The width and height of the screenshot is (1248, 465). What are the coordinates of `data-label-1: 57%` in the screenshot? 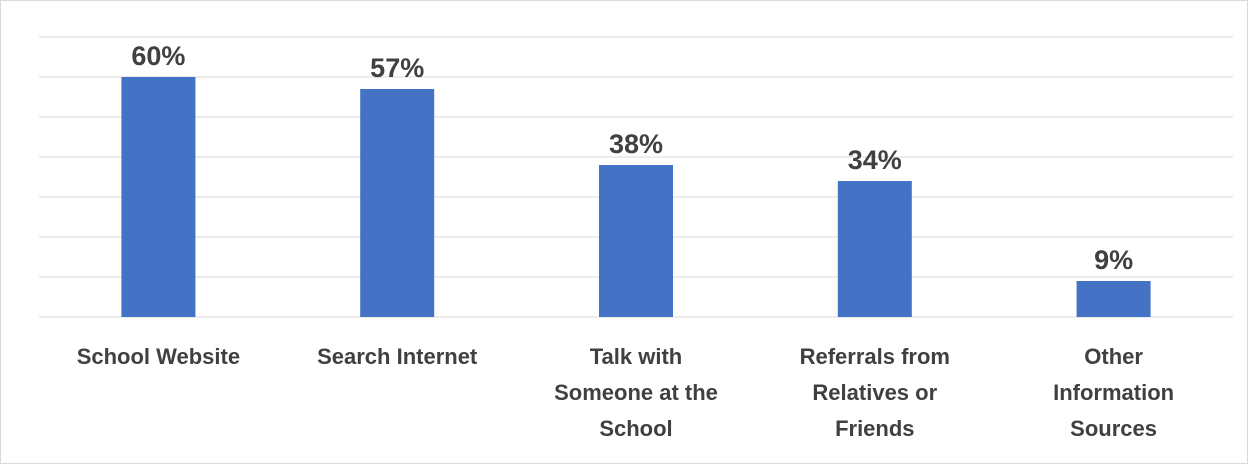 It's located at (397, 68).